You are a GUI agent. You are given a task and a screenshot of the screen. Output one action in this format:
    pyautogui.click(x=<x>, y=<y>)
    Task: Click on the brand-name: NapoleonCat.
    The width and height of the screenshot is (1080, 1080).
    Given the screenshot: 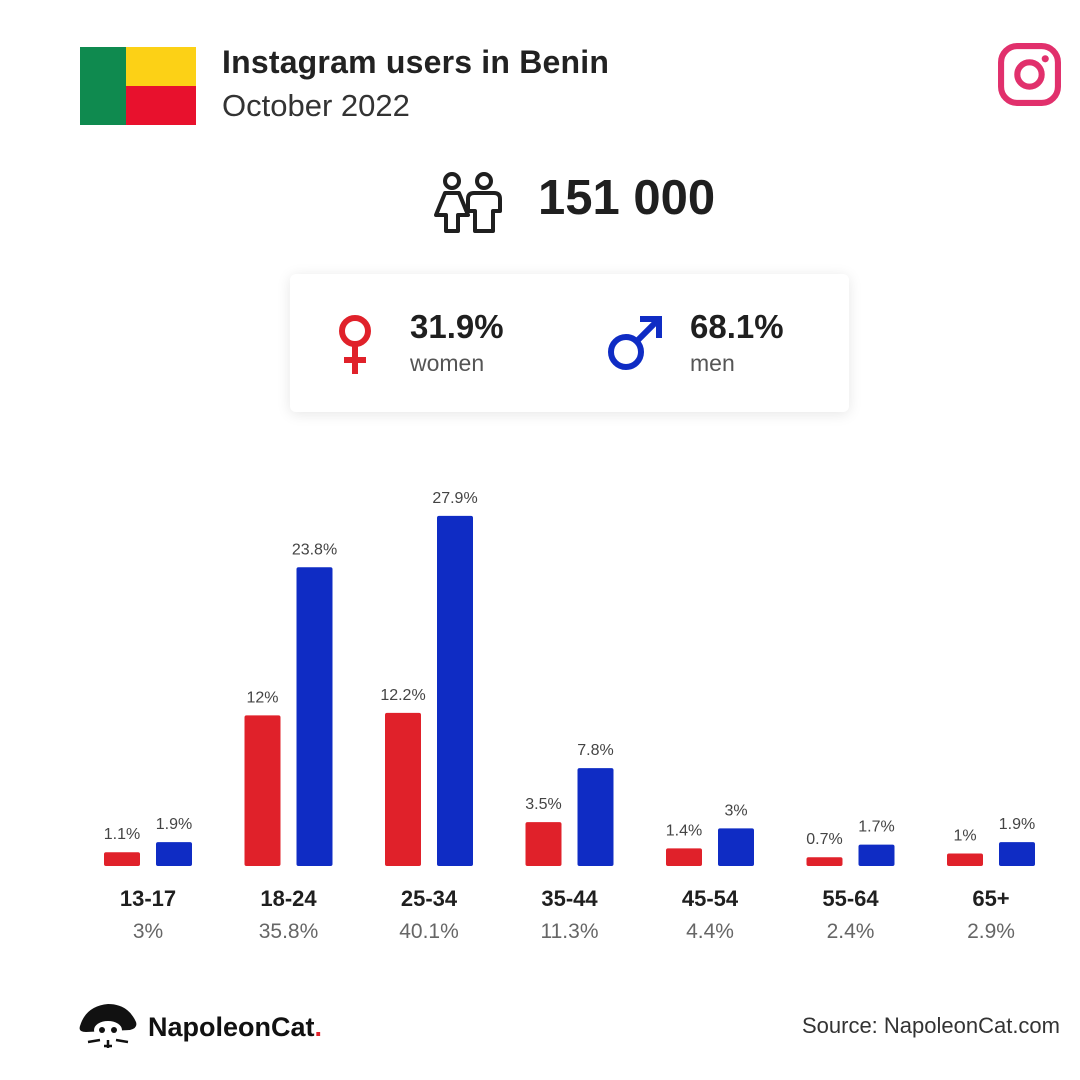 What is the action you would take?
    pyautogui.click(x=235, y=1027)
    